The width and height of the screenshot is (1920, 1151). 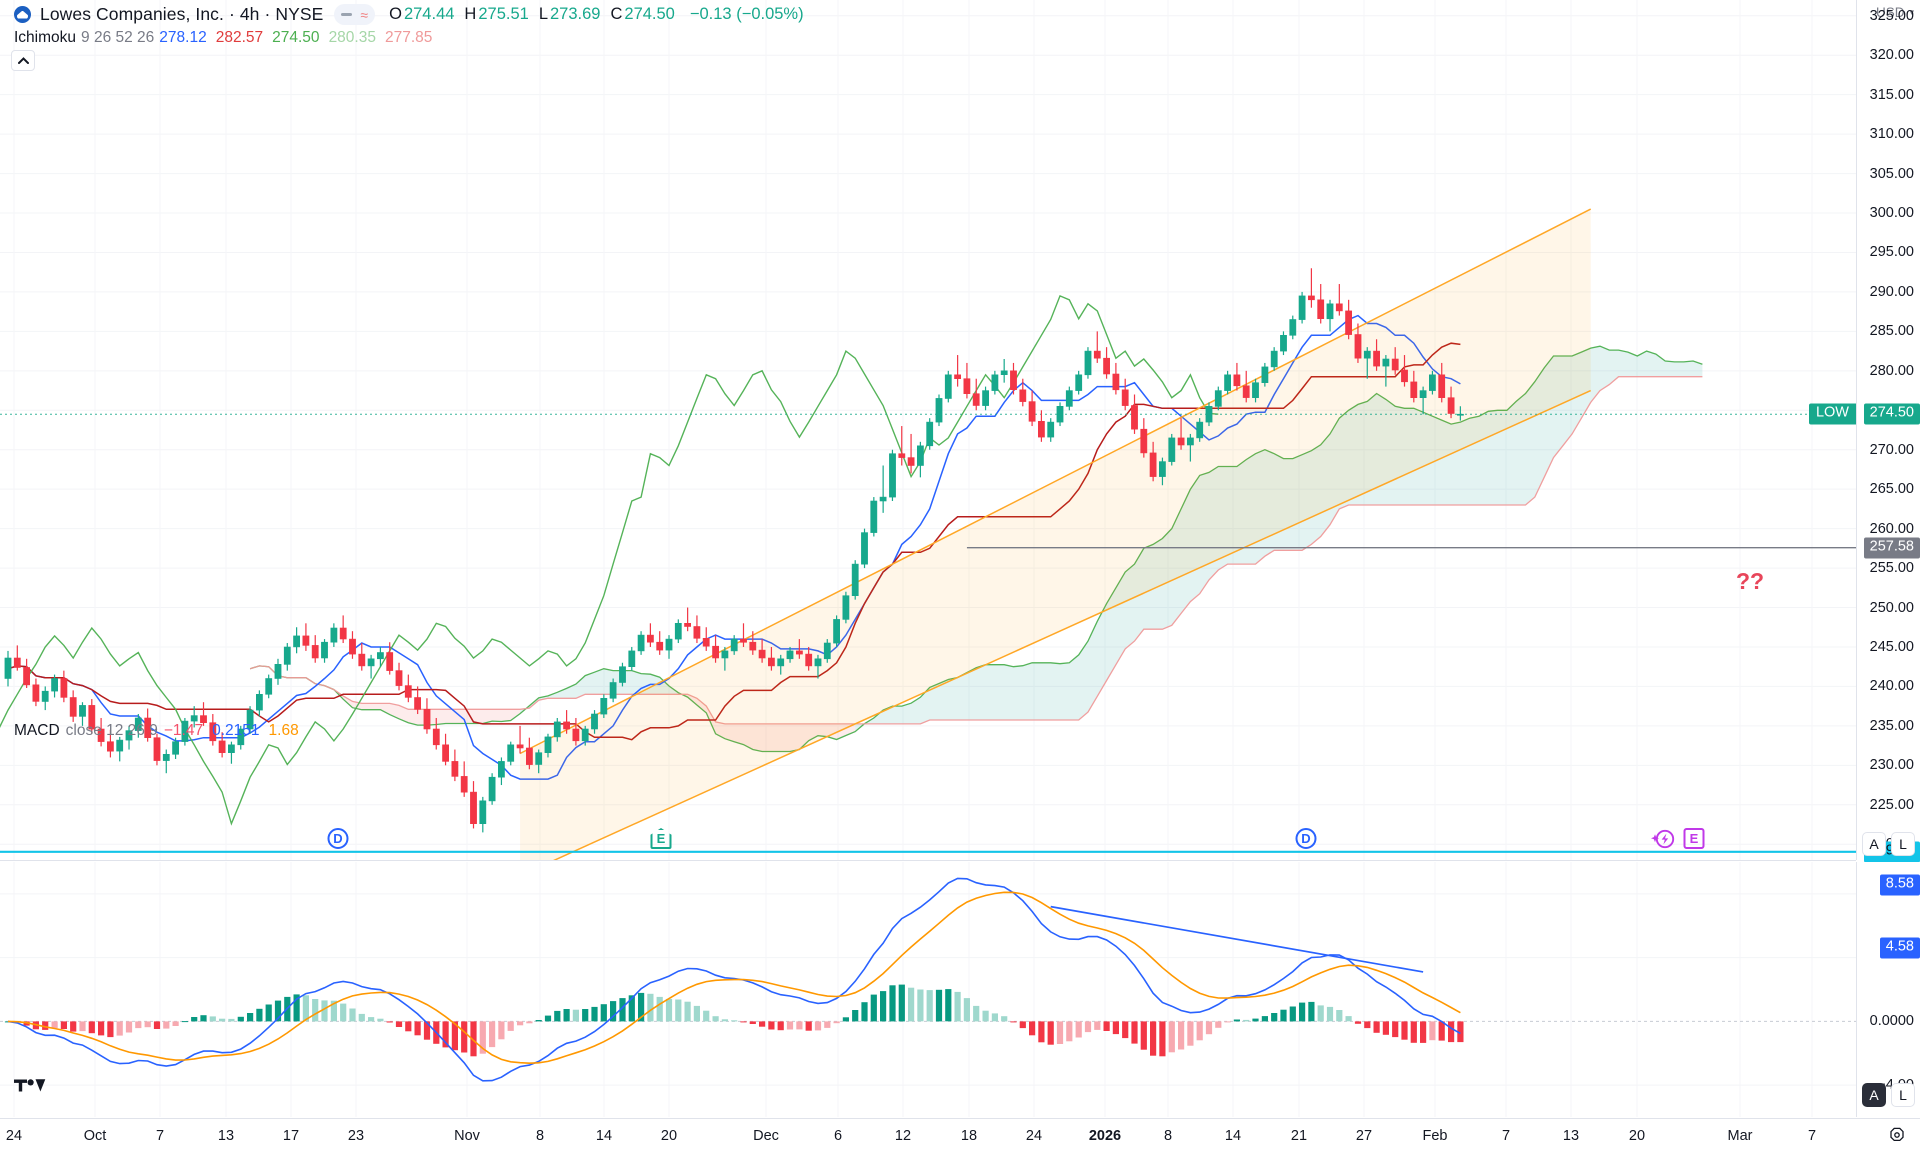 What do you see at coordinates (1740, 1136) in the screenshot?
I see `time-axis-label: Mar` at bounding box center [1740, 1136].